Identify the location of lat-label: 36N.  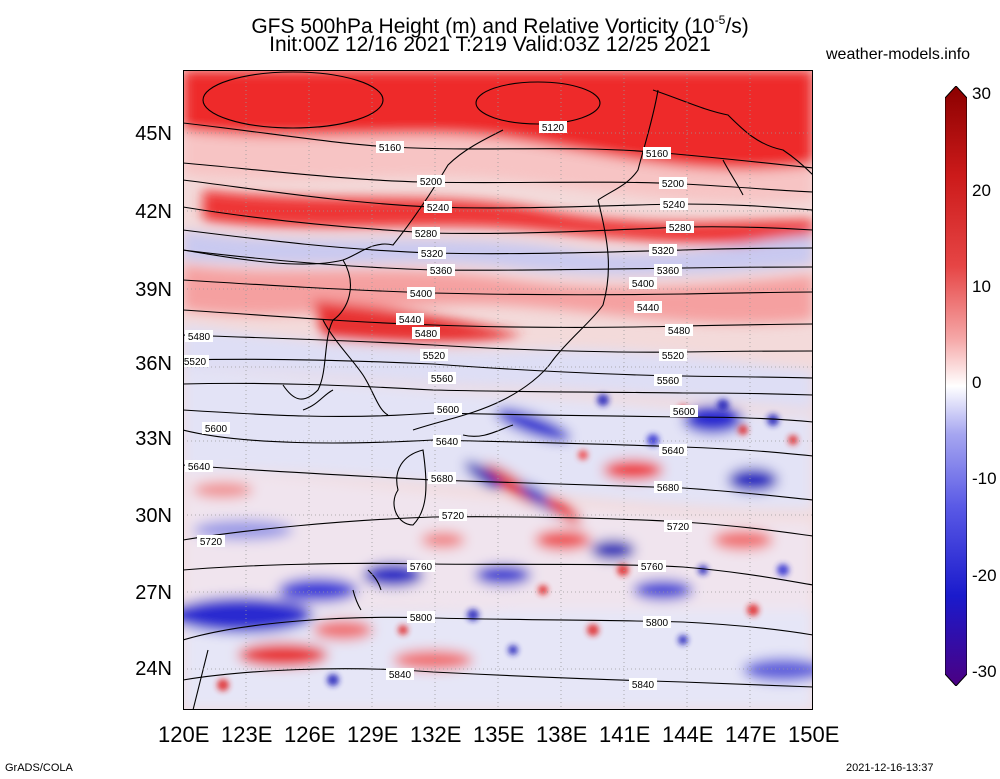
(153, 364).